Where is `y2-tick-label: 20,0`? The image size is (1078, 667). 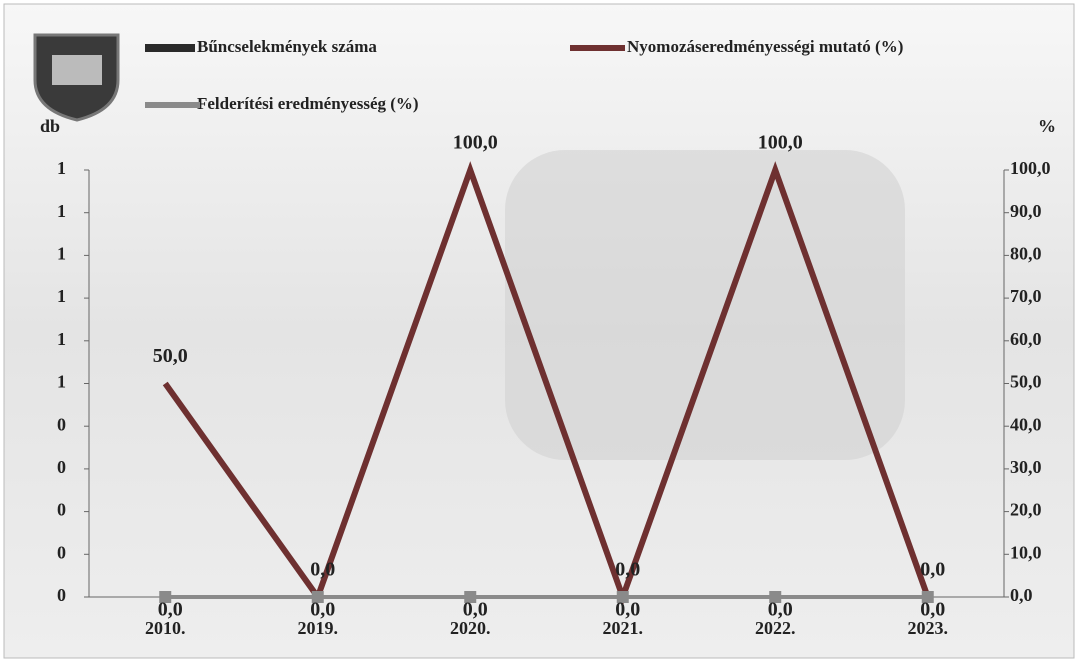 y2-tick-label: 20,0 is located at coordinates (1026, 510).